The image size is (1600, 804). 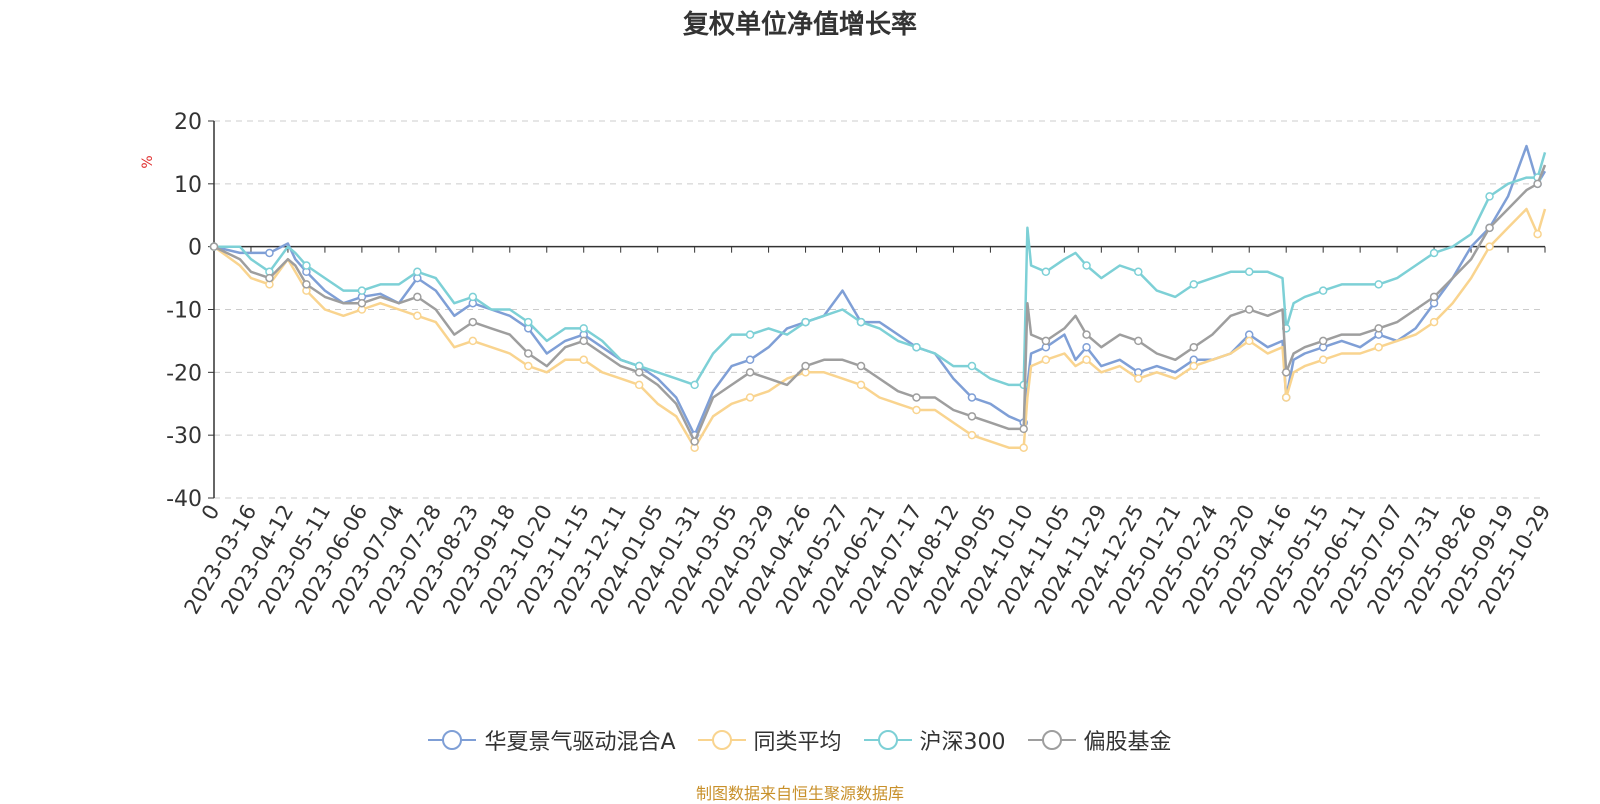 I want to click on chart-title: 复权单位净值增长率, so click(x=799, y=25).